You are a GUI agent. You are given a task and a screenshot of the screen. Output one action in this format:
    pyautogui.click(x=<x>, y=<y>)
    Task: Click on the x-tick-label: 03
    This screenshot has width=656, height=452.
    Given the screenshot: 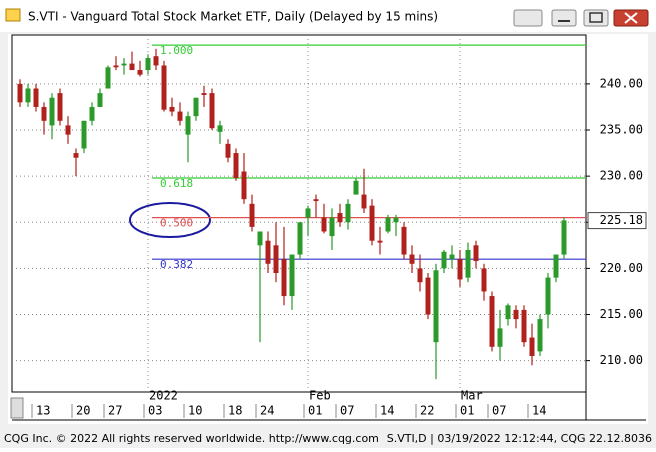 What is the action you would take?
    pyautogui.click(x=155, y=411)
    